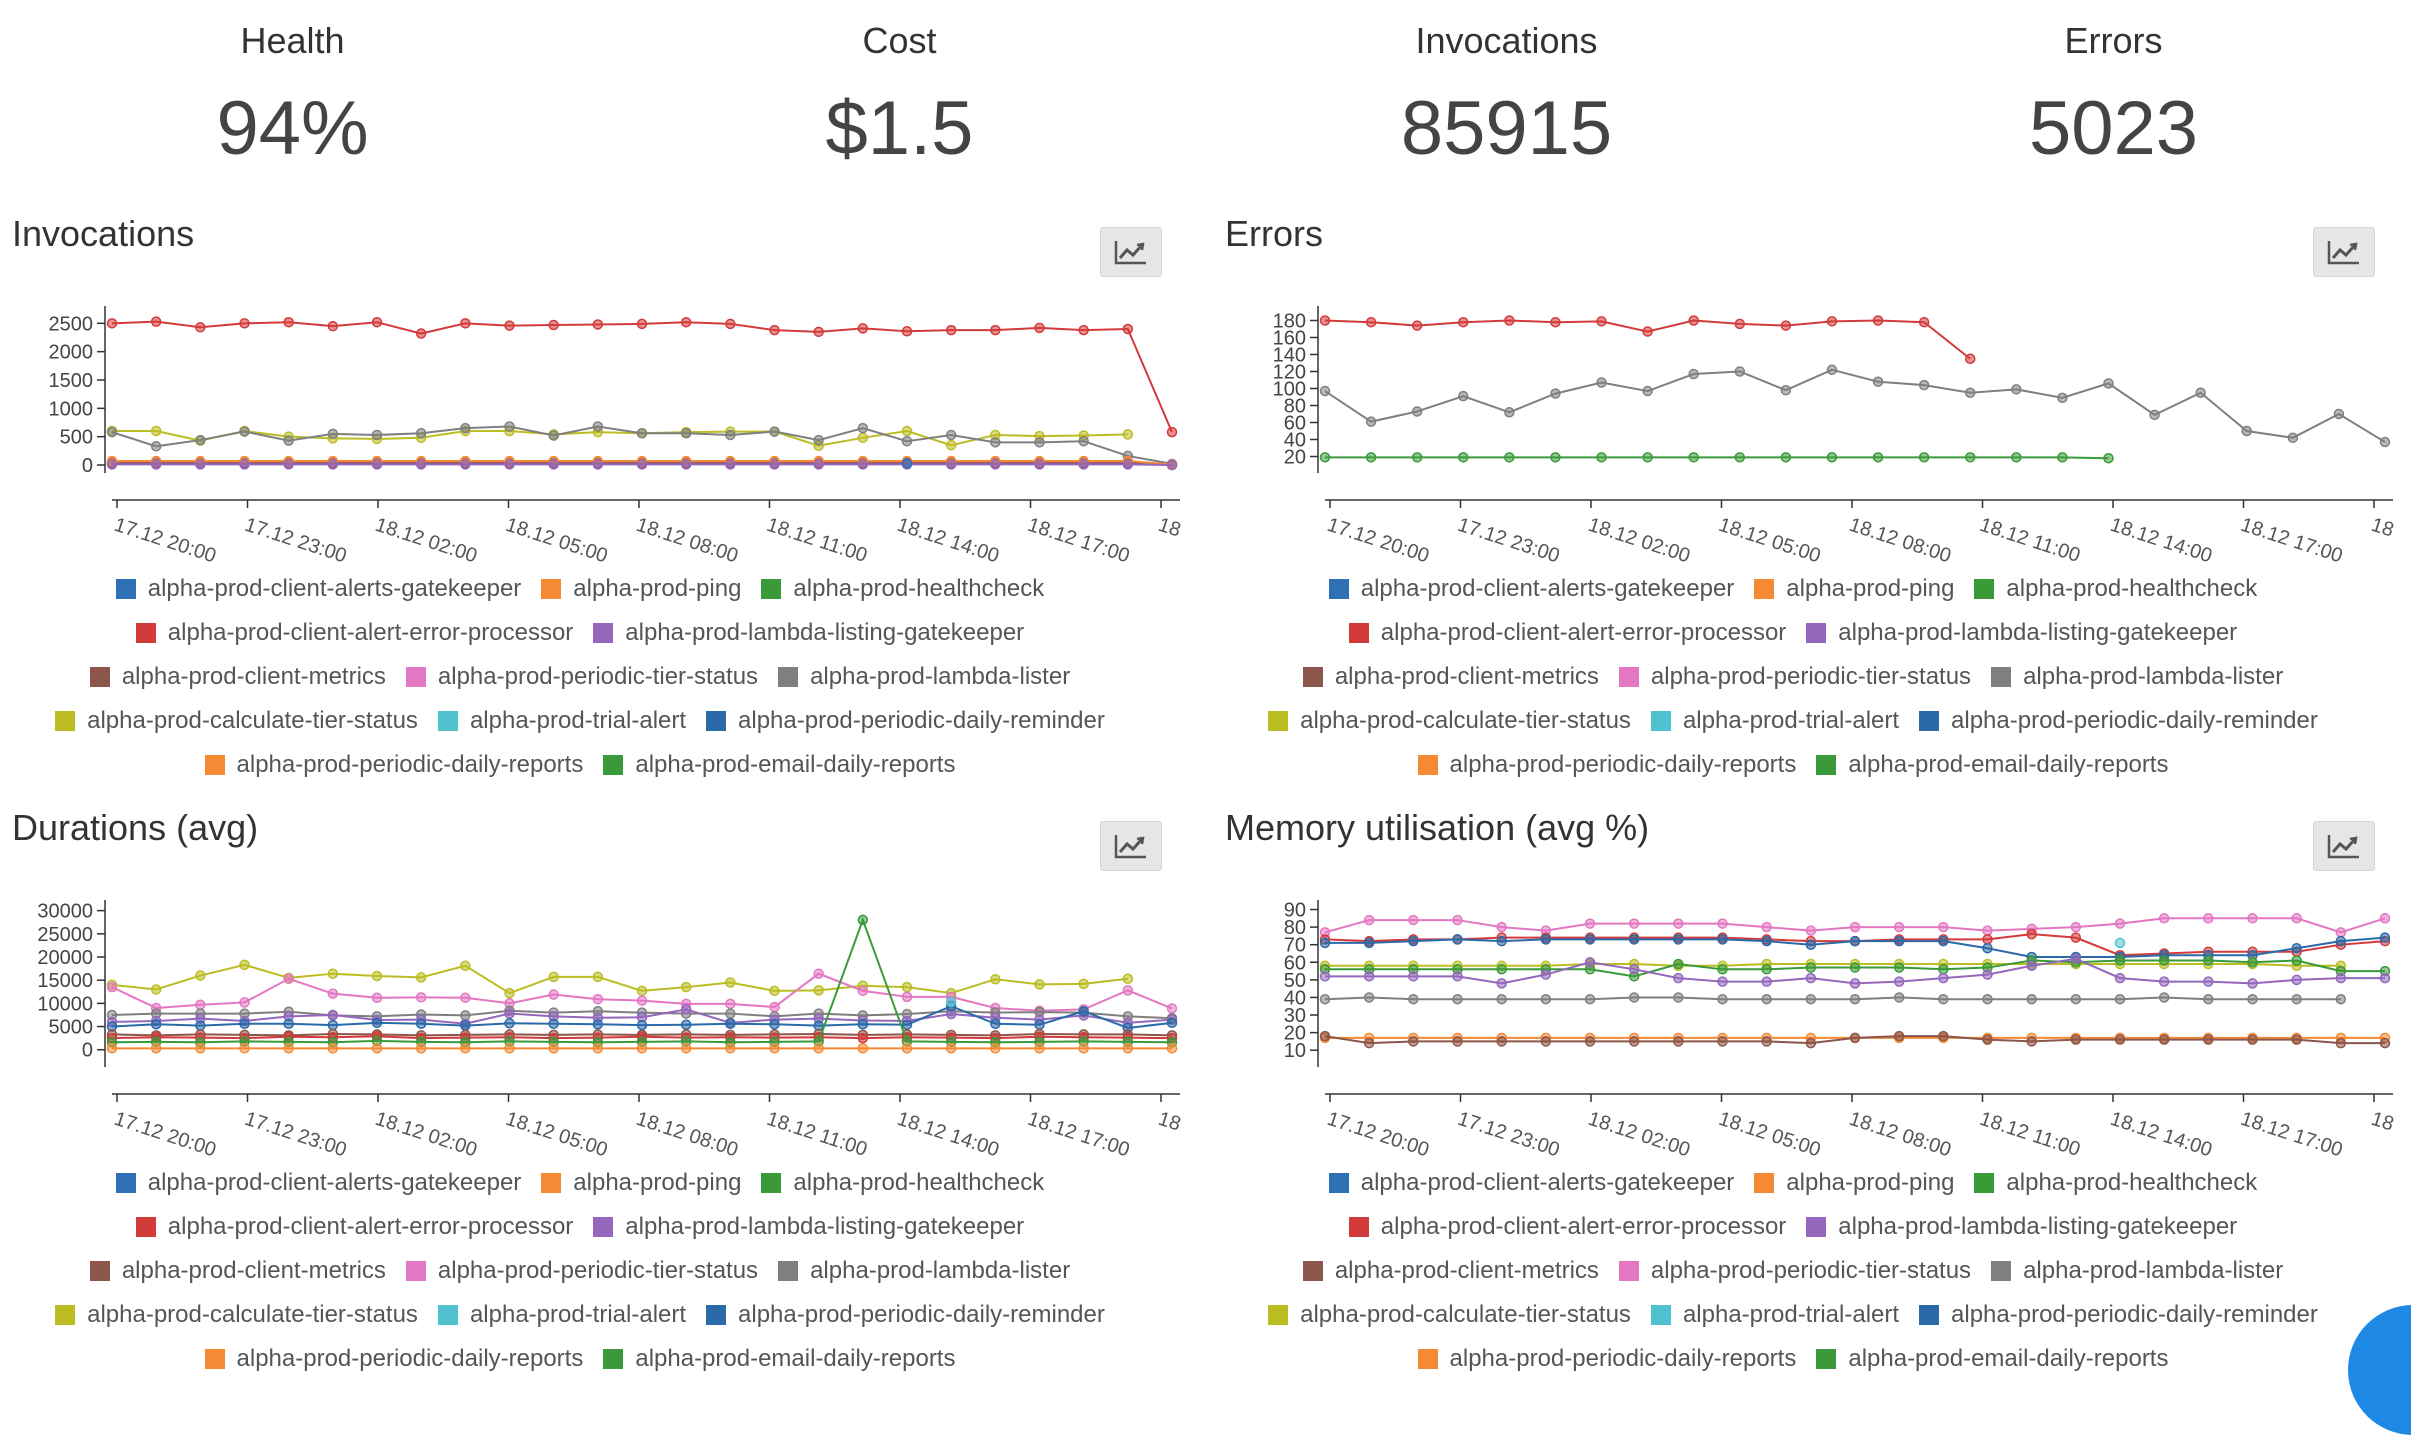 This screenshot has width=2411, height=1435. What do you see at coordinates (1295, 1034) in the screenshot?
I see `y-tick-label: 20` at bounding box center [1295, 1034].